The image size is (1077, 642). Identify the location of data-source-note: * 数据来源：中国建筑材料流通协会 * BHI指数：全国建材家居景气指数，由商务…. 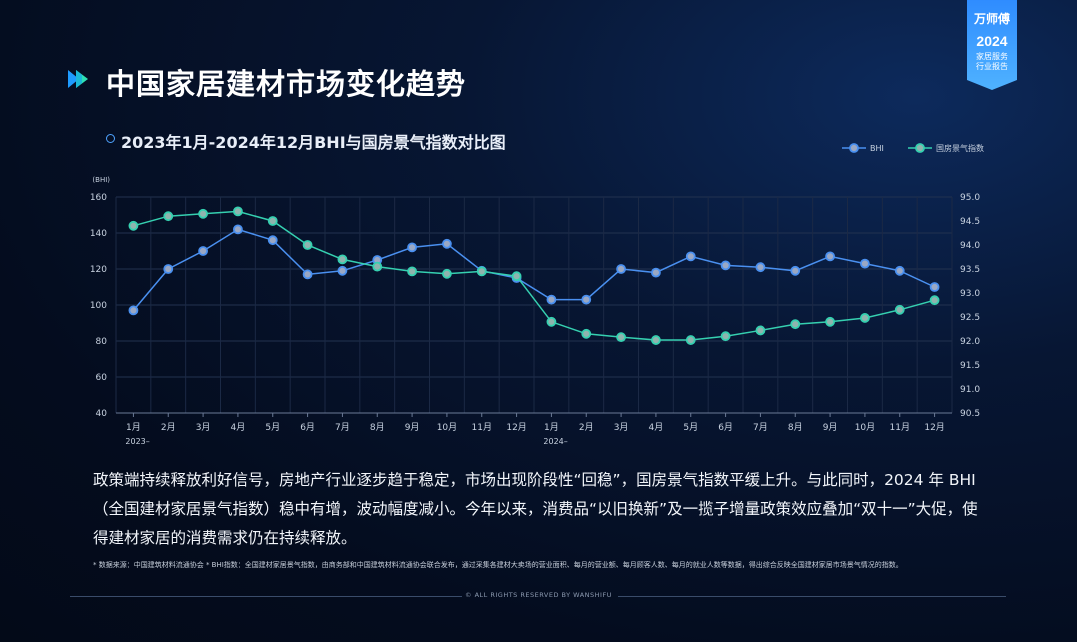
(498, 565).